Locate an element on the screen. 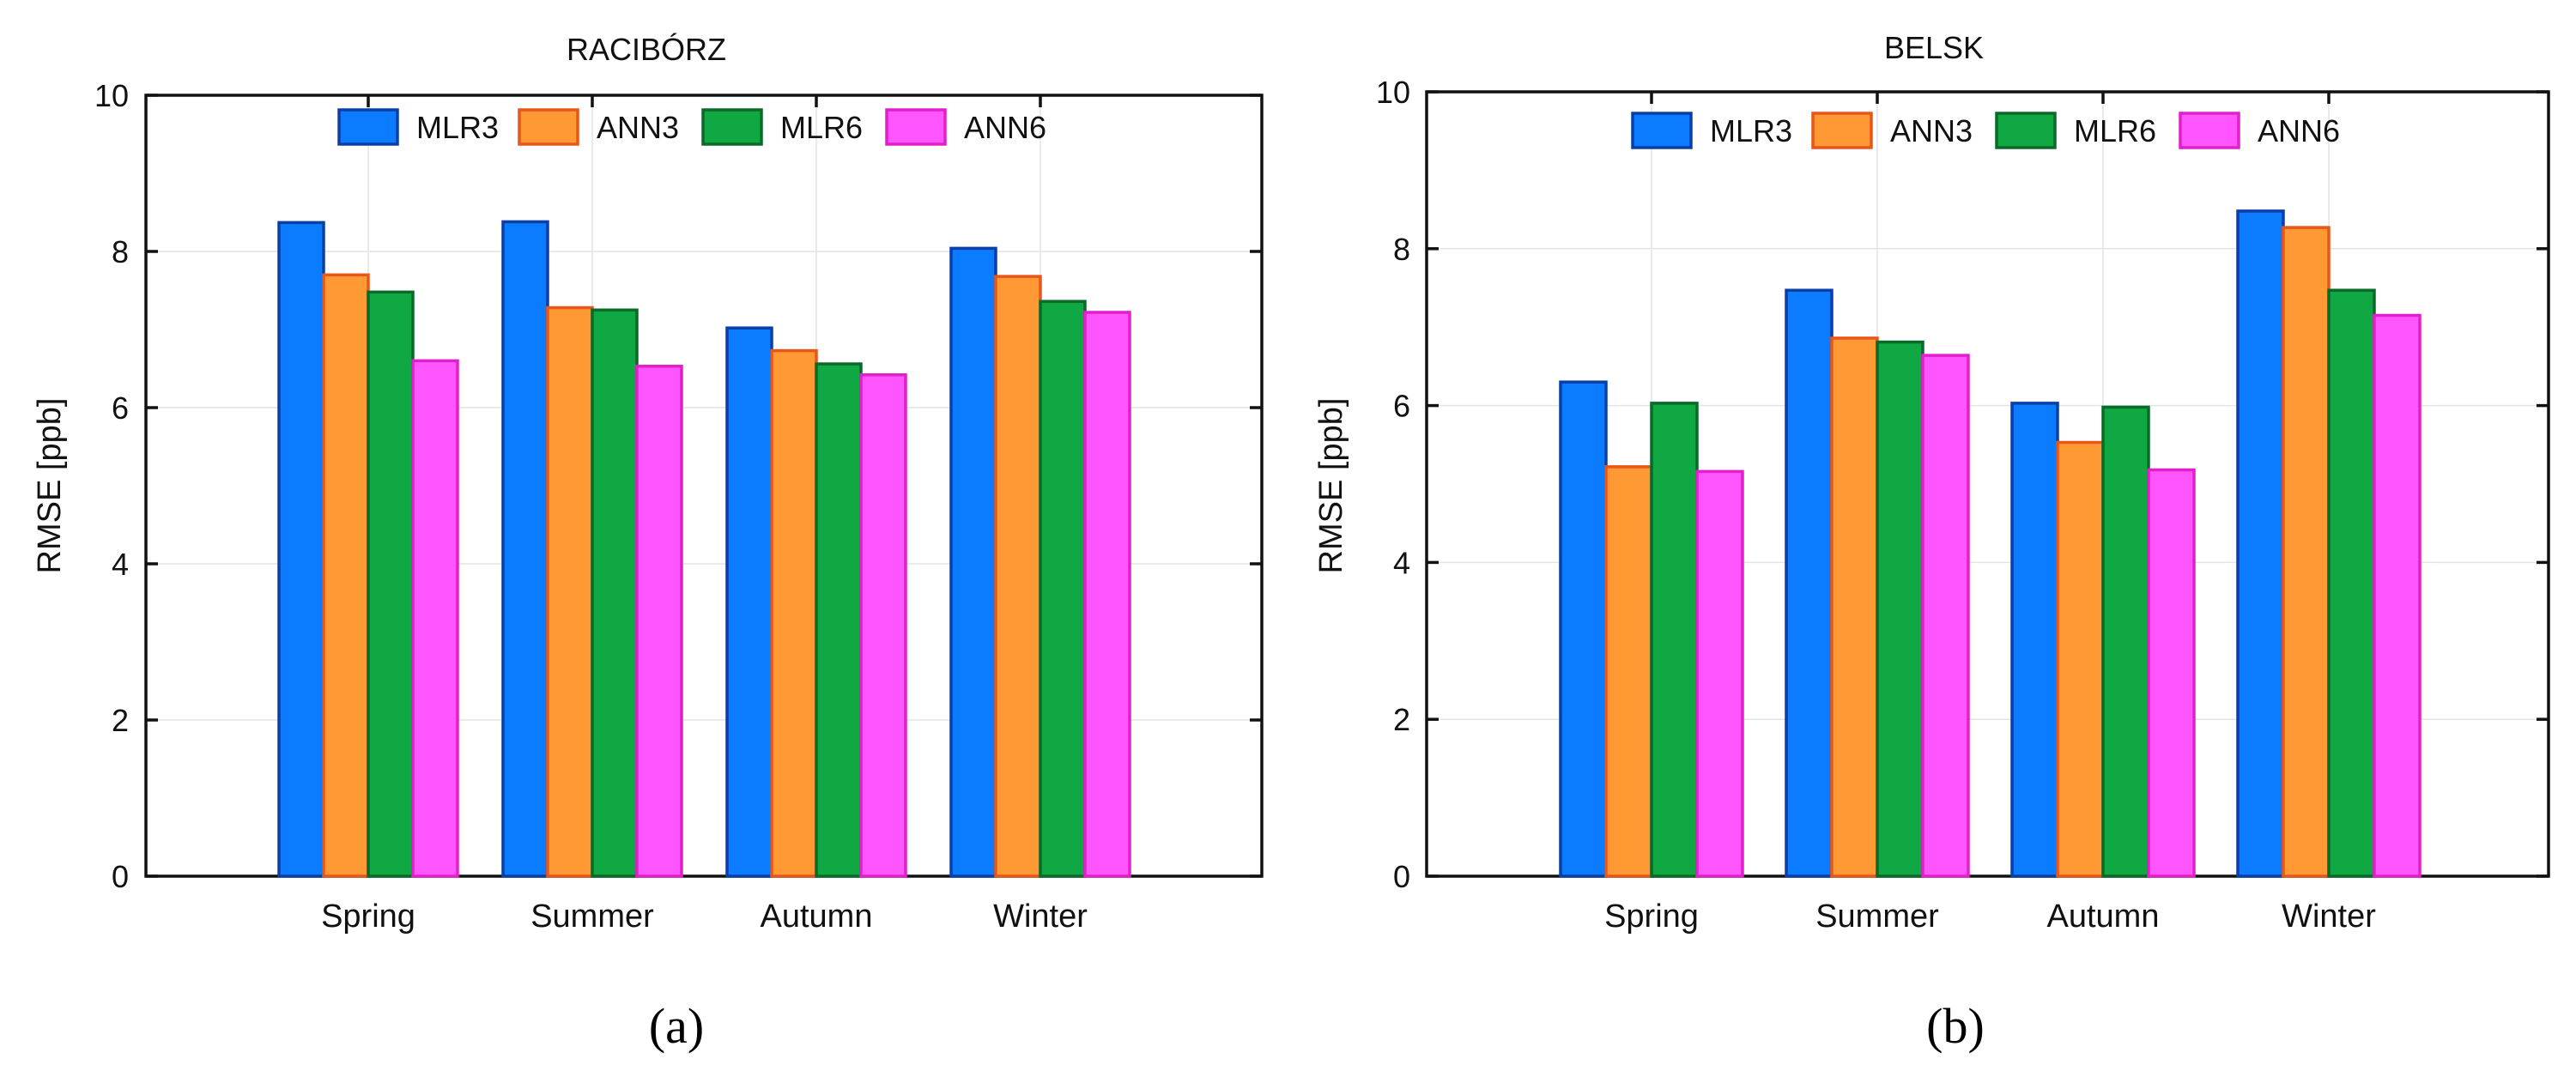 The height and width of the screenshot is (1083, 2576). panel-caption: (b) is located at coordinates (1955, 1026).